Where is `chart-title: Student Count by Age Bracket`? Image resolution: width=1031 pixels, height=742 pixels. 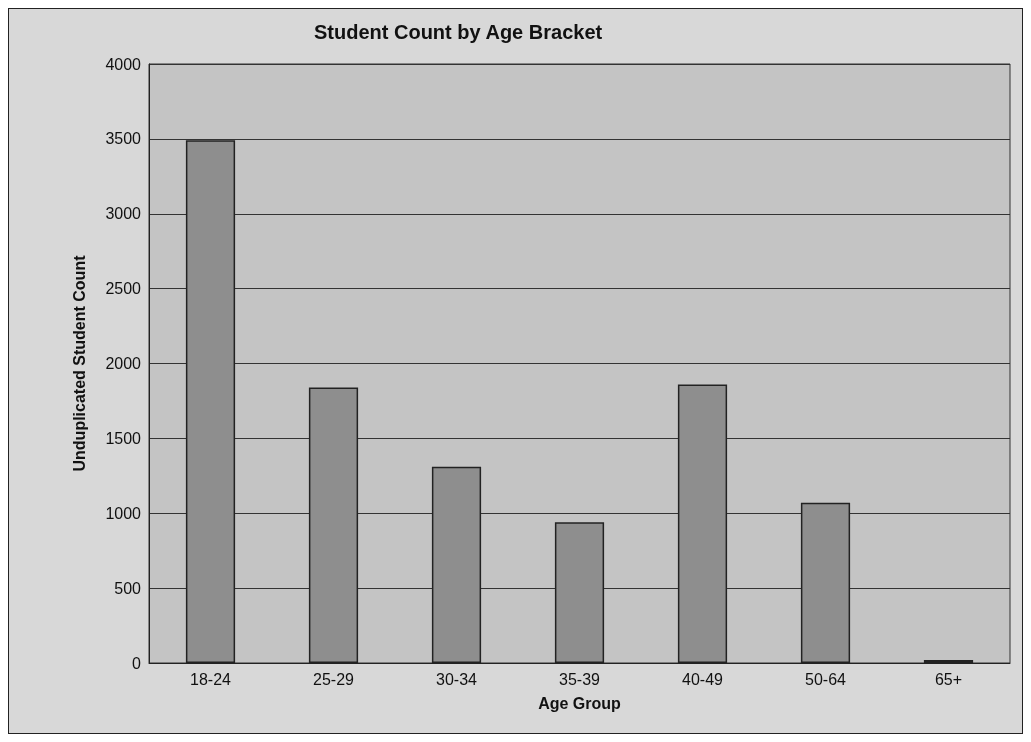 chart-title: Student Count by Age Bracket is located at coordinates (458, 32).